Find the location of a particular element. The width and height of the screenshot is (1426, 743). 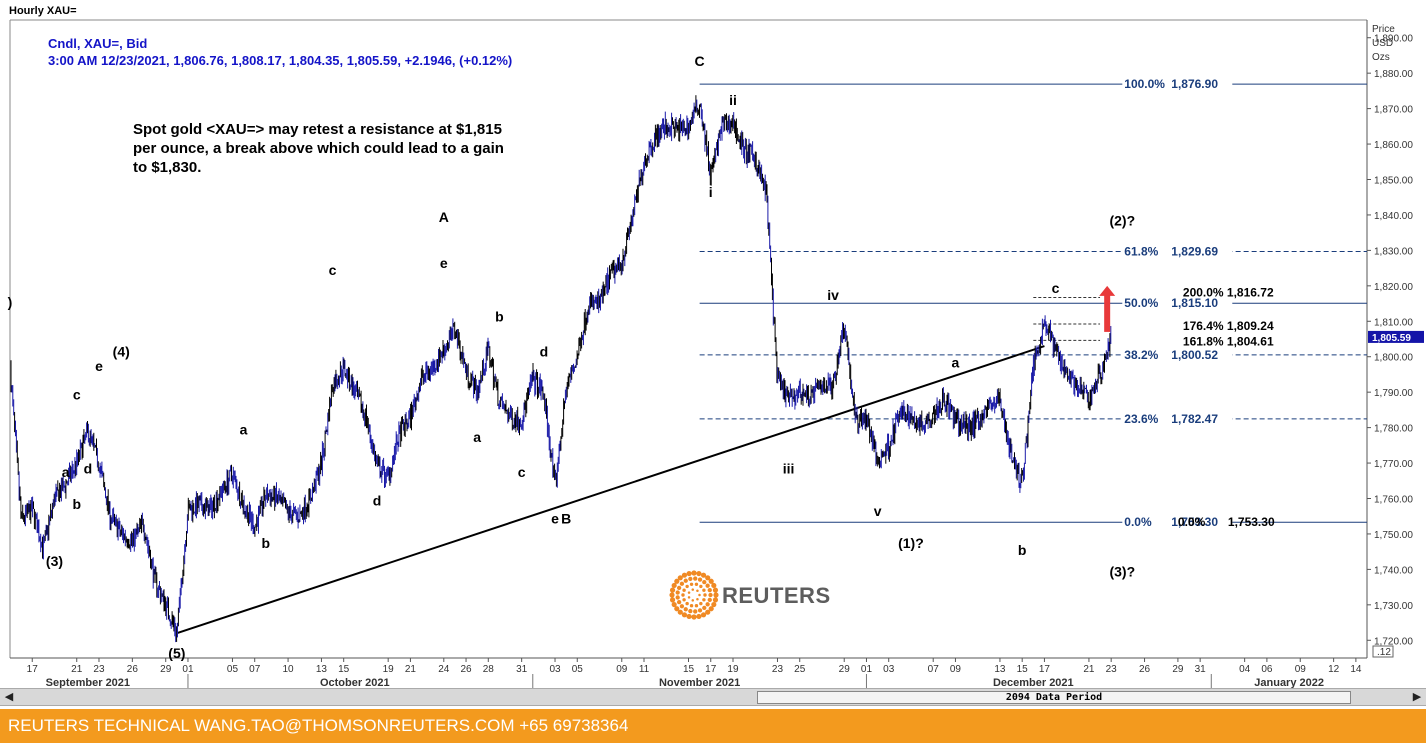

date-tick-label: 24 is located at coordinates (444, 669).